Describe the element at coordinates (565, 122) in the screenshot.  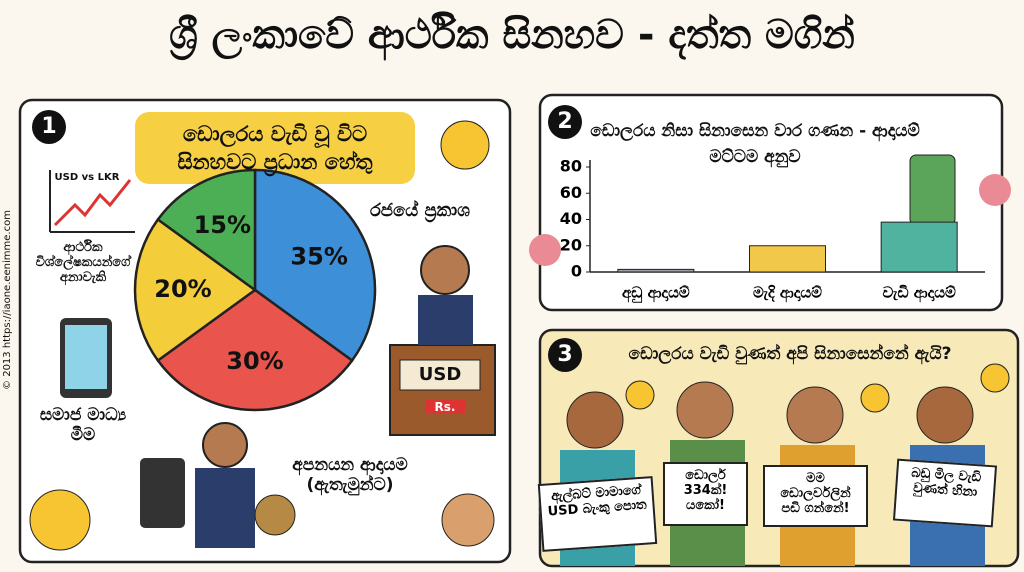
I see `badge: 2` at that location.